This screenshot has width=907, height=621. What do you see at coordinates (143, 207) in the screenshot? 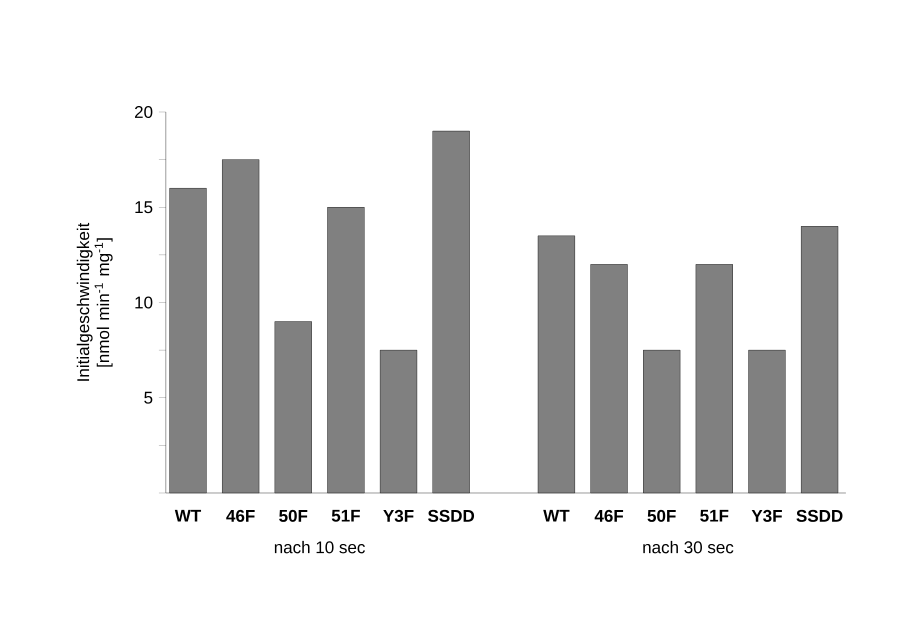
I see `y-tick-label: 15` at bounding box center [143, 207].